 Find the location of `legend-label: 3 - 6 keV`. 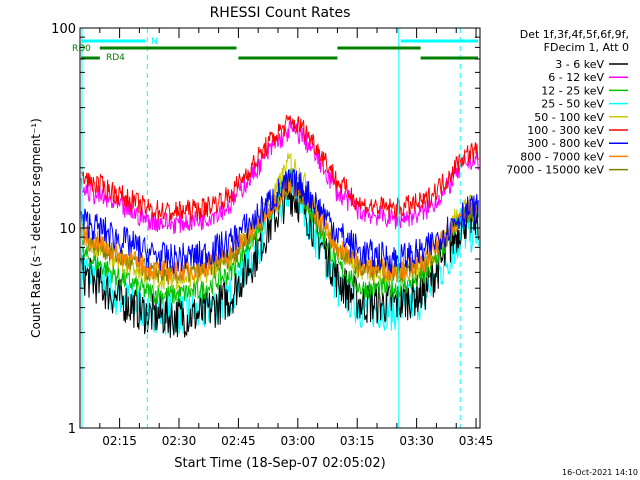

legend-label: 3 - 6 keV is located at coordinates (579, 64).